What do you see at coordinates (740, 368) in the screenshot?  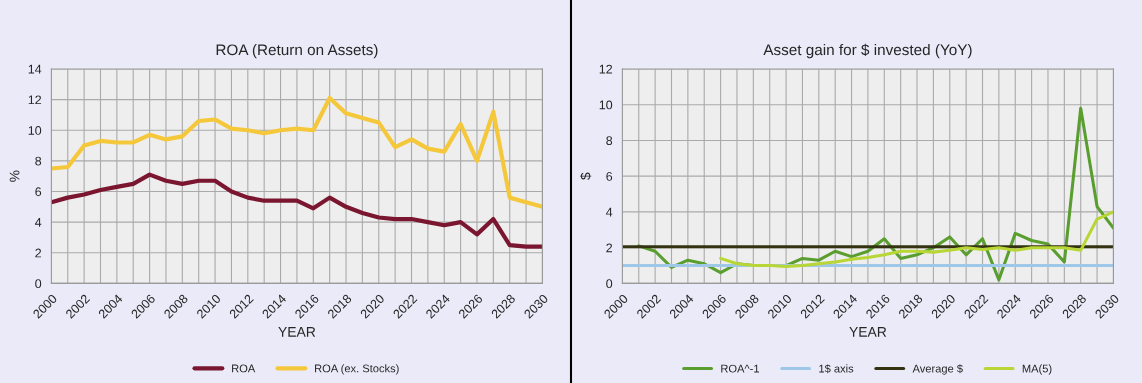 I see `legend-label: ROA^-1` at bounding box center [740, 368].